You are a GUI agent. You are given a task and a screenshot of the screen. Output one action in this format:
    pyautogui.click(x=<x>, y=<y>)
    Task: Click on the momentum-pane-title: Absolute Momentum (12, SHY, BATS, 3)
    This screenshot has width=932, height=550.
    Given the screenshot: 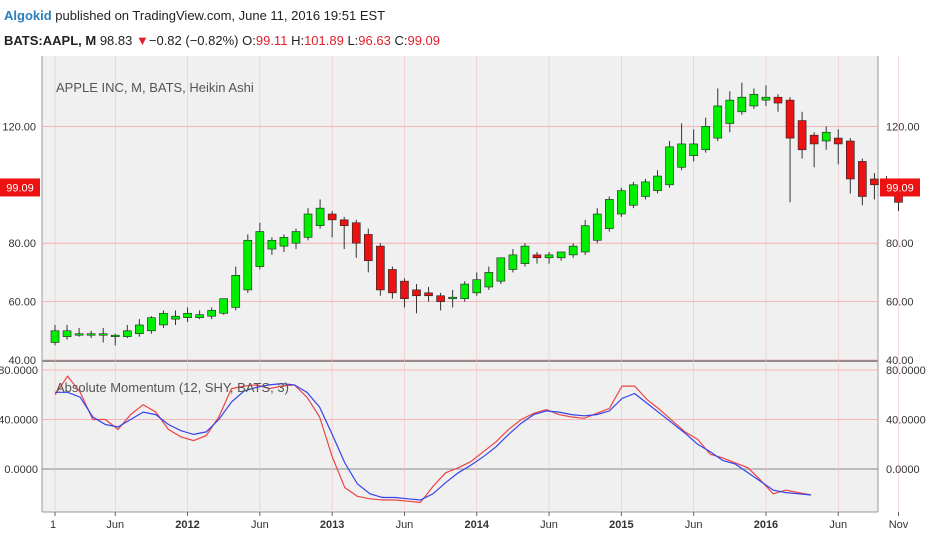 What is the action you would take?
    pyautogui.click(x=172, y=387)
    